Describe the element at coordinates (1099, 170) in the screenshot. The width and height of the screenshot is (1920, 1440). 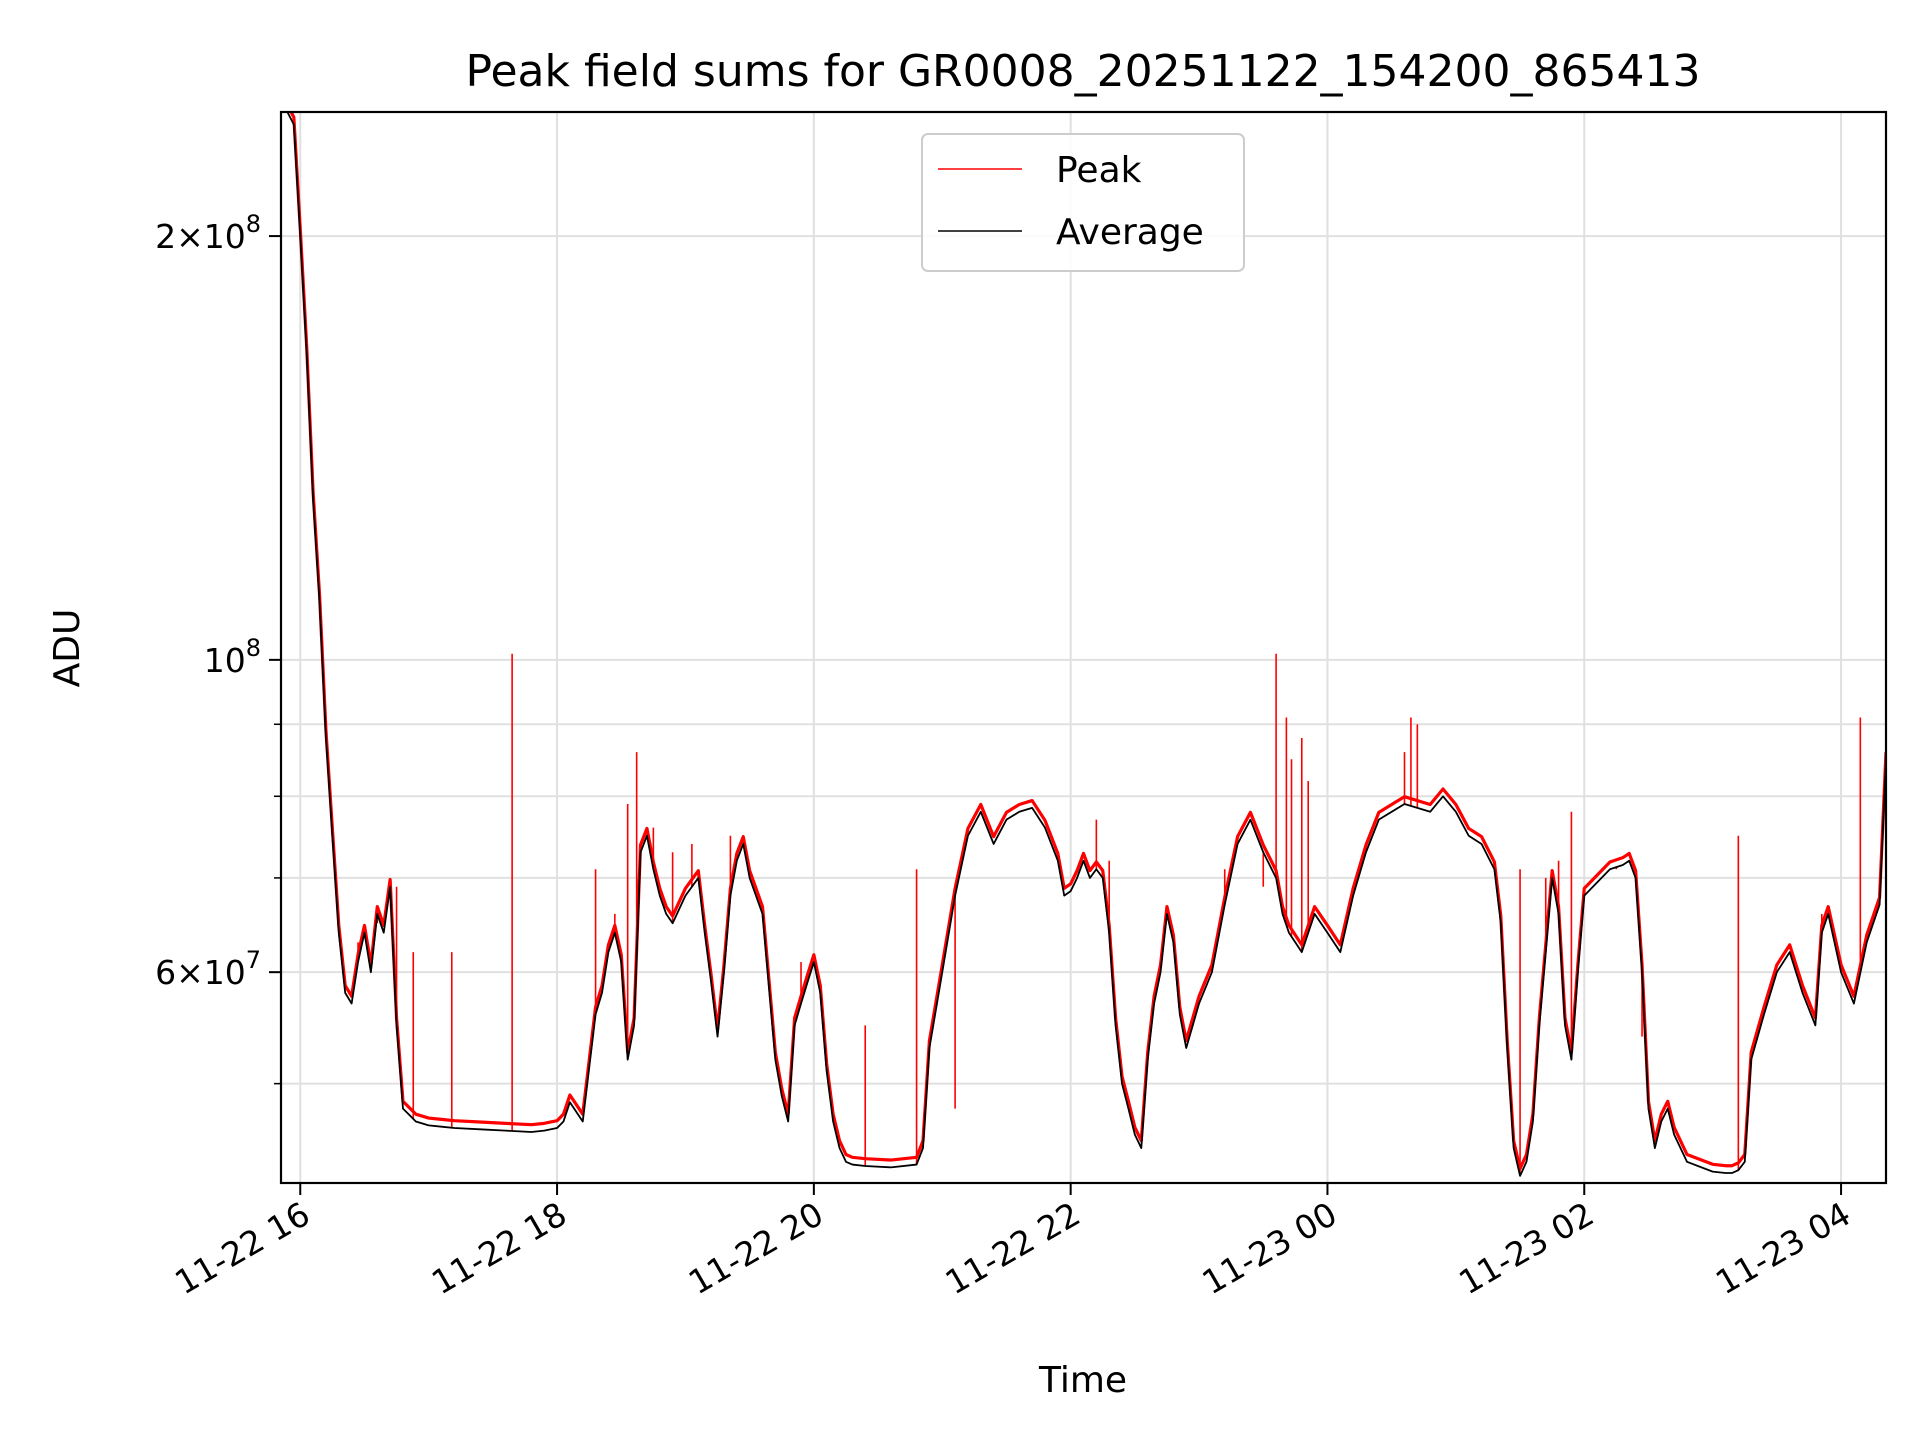
I see `legend-label-peak: Peak` at that location.